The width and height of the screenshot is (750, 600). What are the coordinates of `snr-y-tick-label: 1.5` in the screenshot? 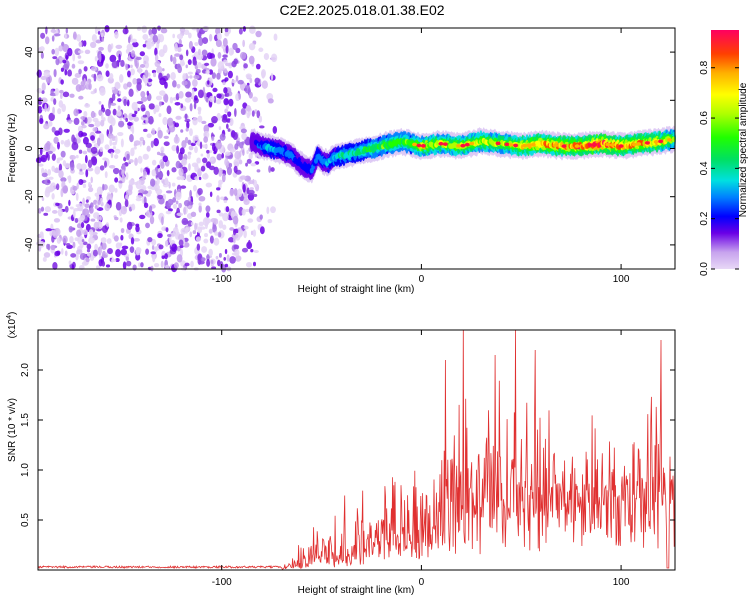 It's located at (25, 420).